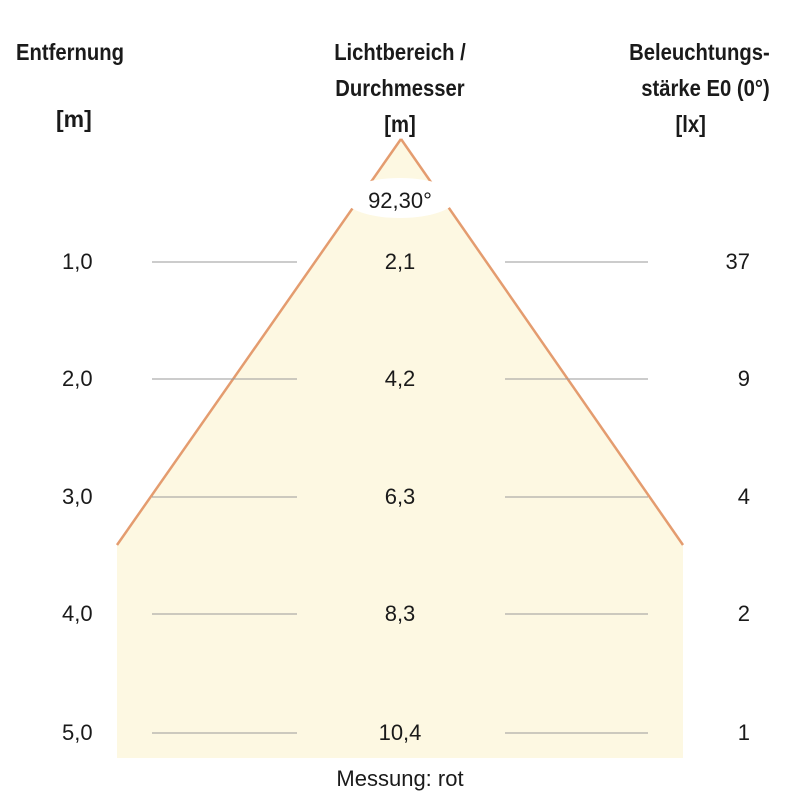  I want to click on distance-value: 2,0, so click(77, 378).